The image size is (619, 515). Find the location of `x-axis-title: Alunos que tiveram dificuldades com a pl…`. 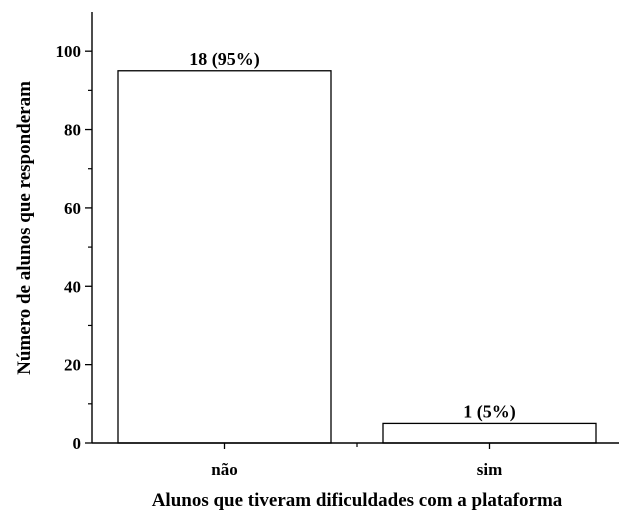

x-axis-title: Alunos que tiveram dificuldades com a pl… is located at coordinates (357, 500).